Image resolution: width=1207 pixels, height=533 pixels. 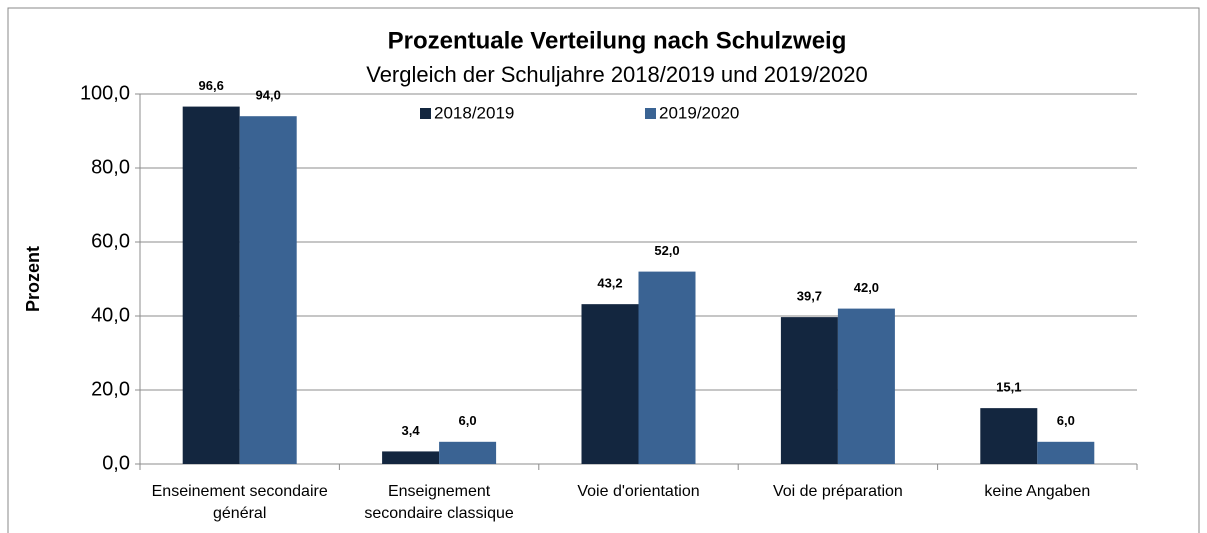 I want to click on x-tick-label: Voi de préparation, so click(x=837, y=491).